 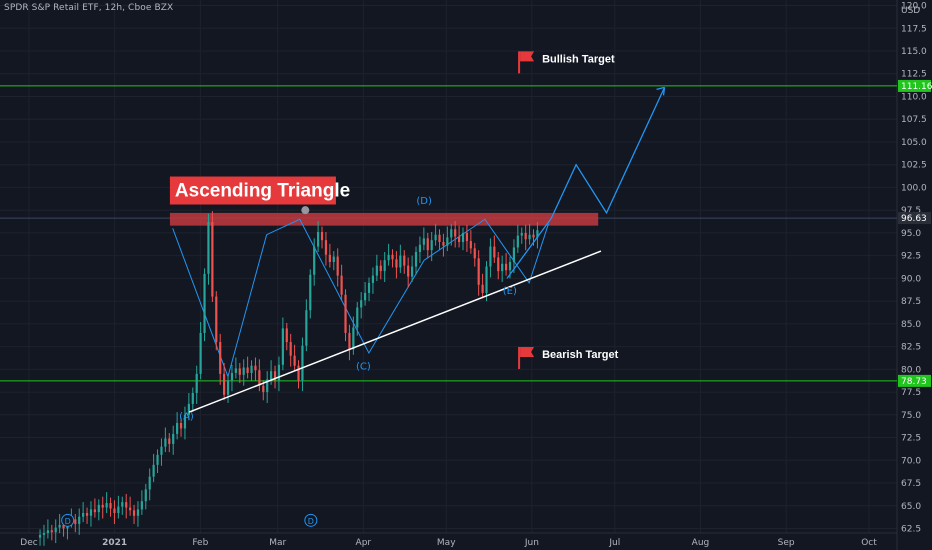 What do you see at coordinates (252, 190) in the screenshot?
I see `title-box` at bounding box center [252, 190].